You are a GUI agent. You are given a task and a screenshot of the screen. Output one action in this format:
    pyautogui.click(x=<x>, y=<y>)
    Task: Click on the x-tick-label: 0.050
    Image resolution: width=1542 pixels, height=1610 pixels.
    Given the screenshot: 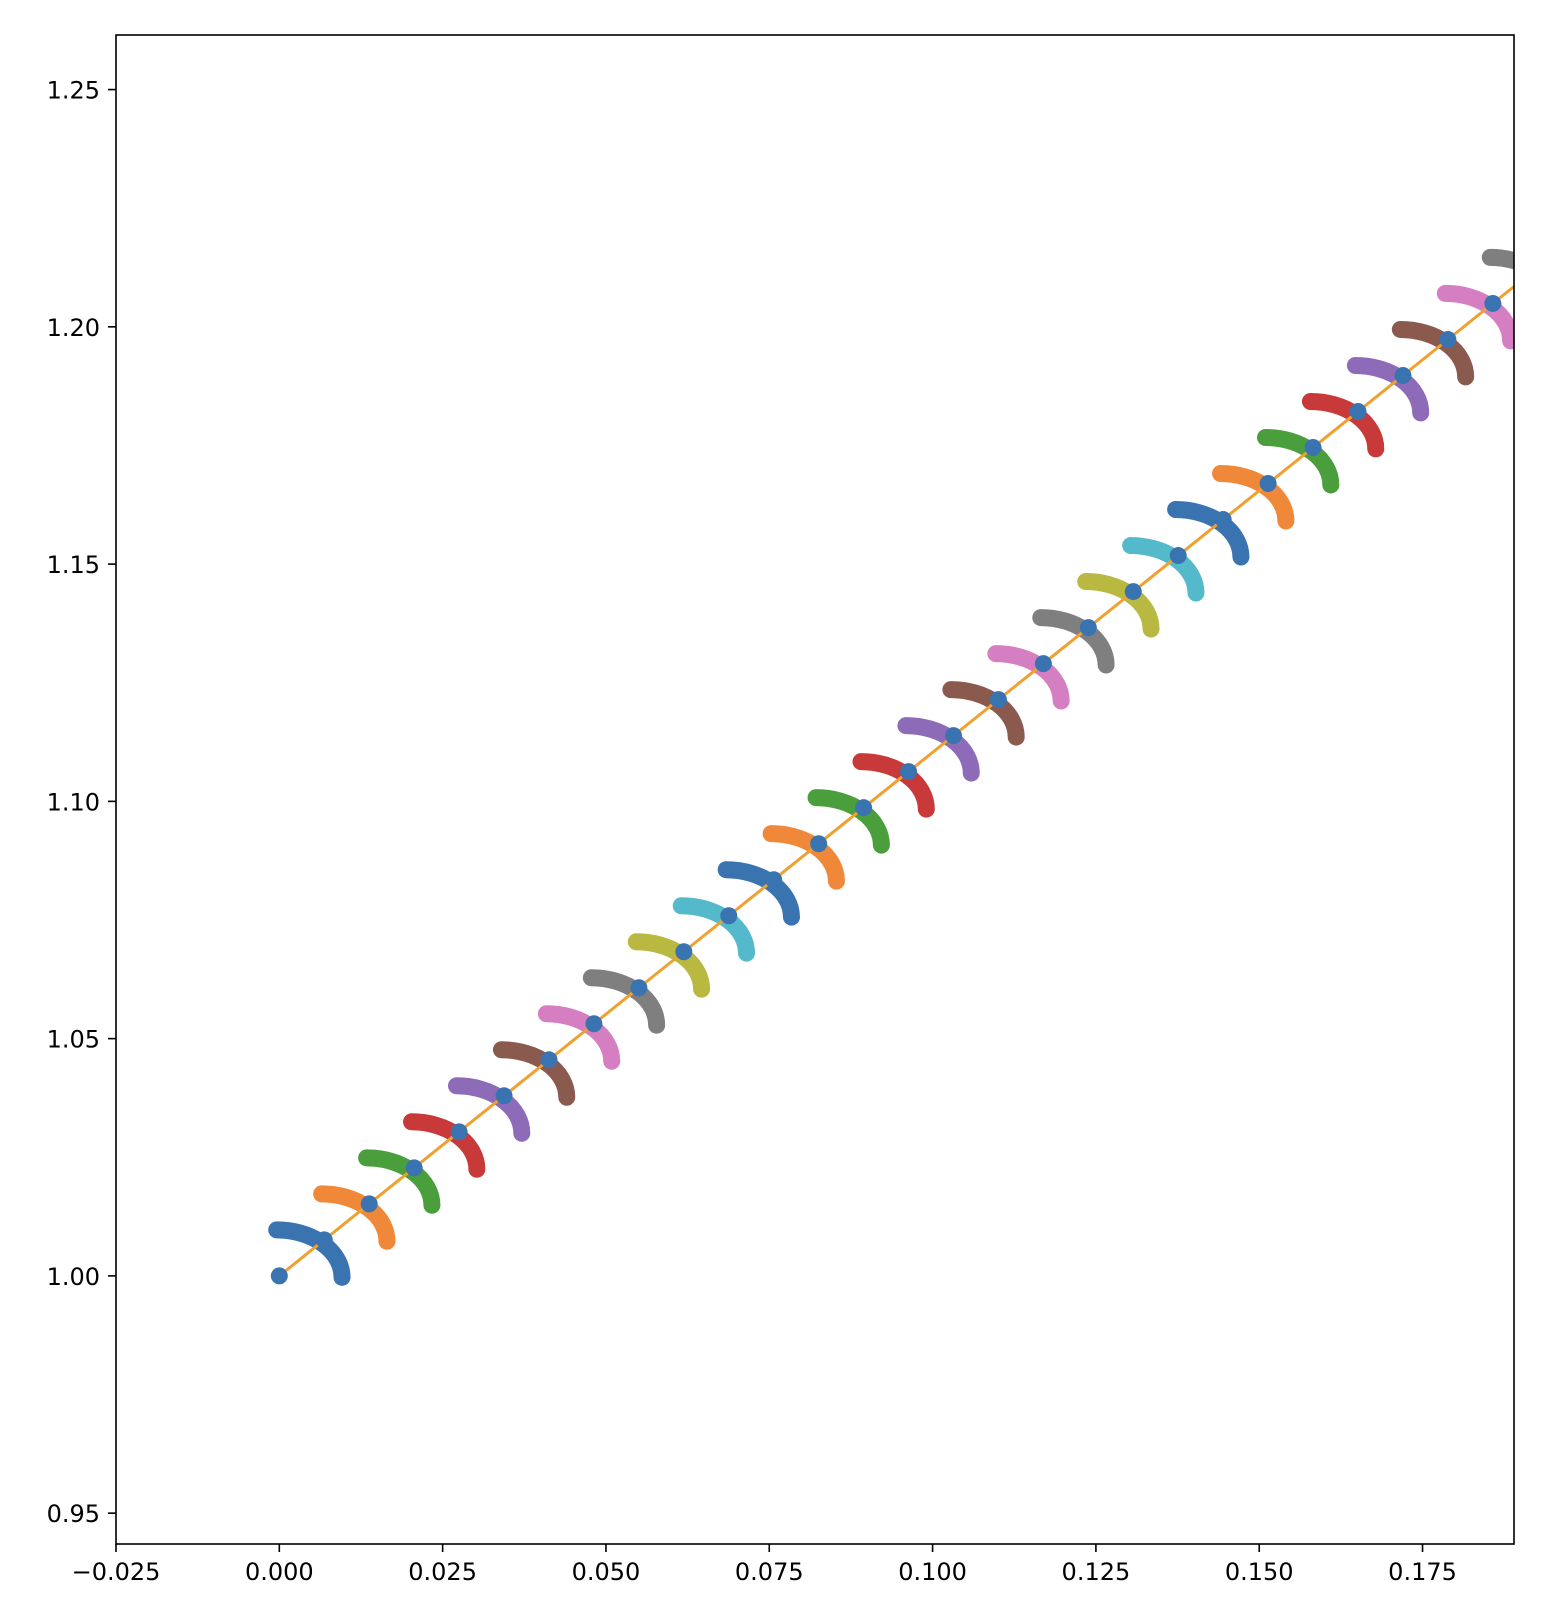 What is the action you would take?
    pyautogui.click(x=606, y=1572)
    